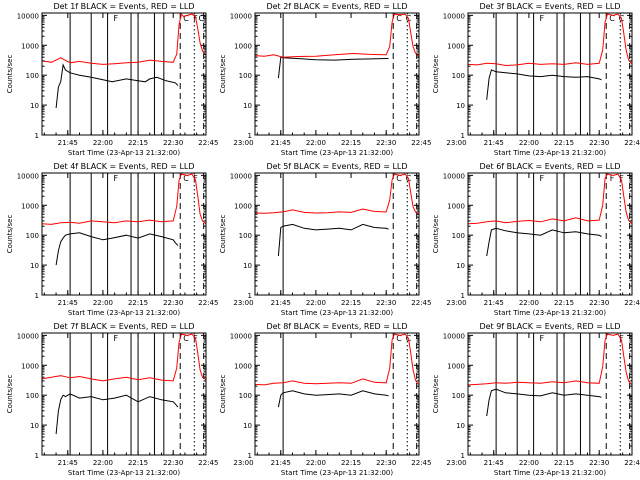 This screenshot has width=640, height=480. I want to click on event-lines, so click(350, 74).